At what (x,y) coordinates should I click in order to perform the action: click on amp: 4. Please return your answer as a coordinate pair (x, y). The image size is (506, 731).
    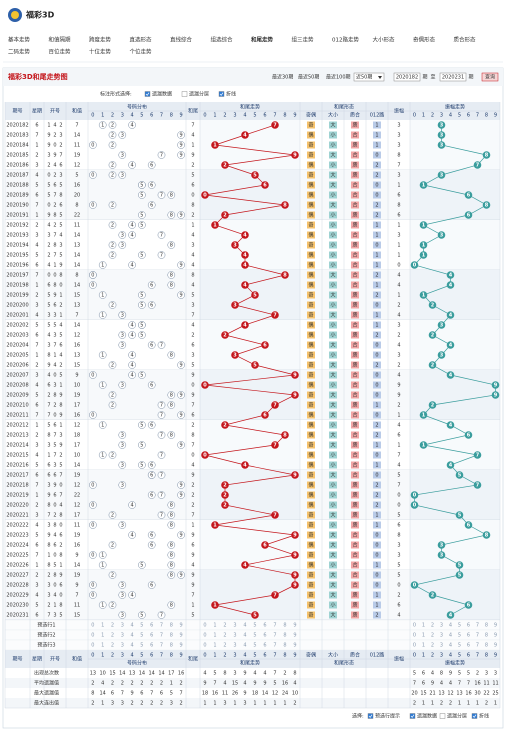
    Looking at the image, I should click on (398, 286).